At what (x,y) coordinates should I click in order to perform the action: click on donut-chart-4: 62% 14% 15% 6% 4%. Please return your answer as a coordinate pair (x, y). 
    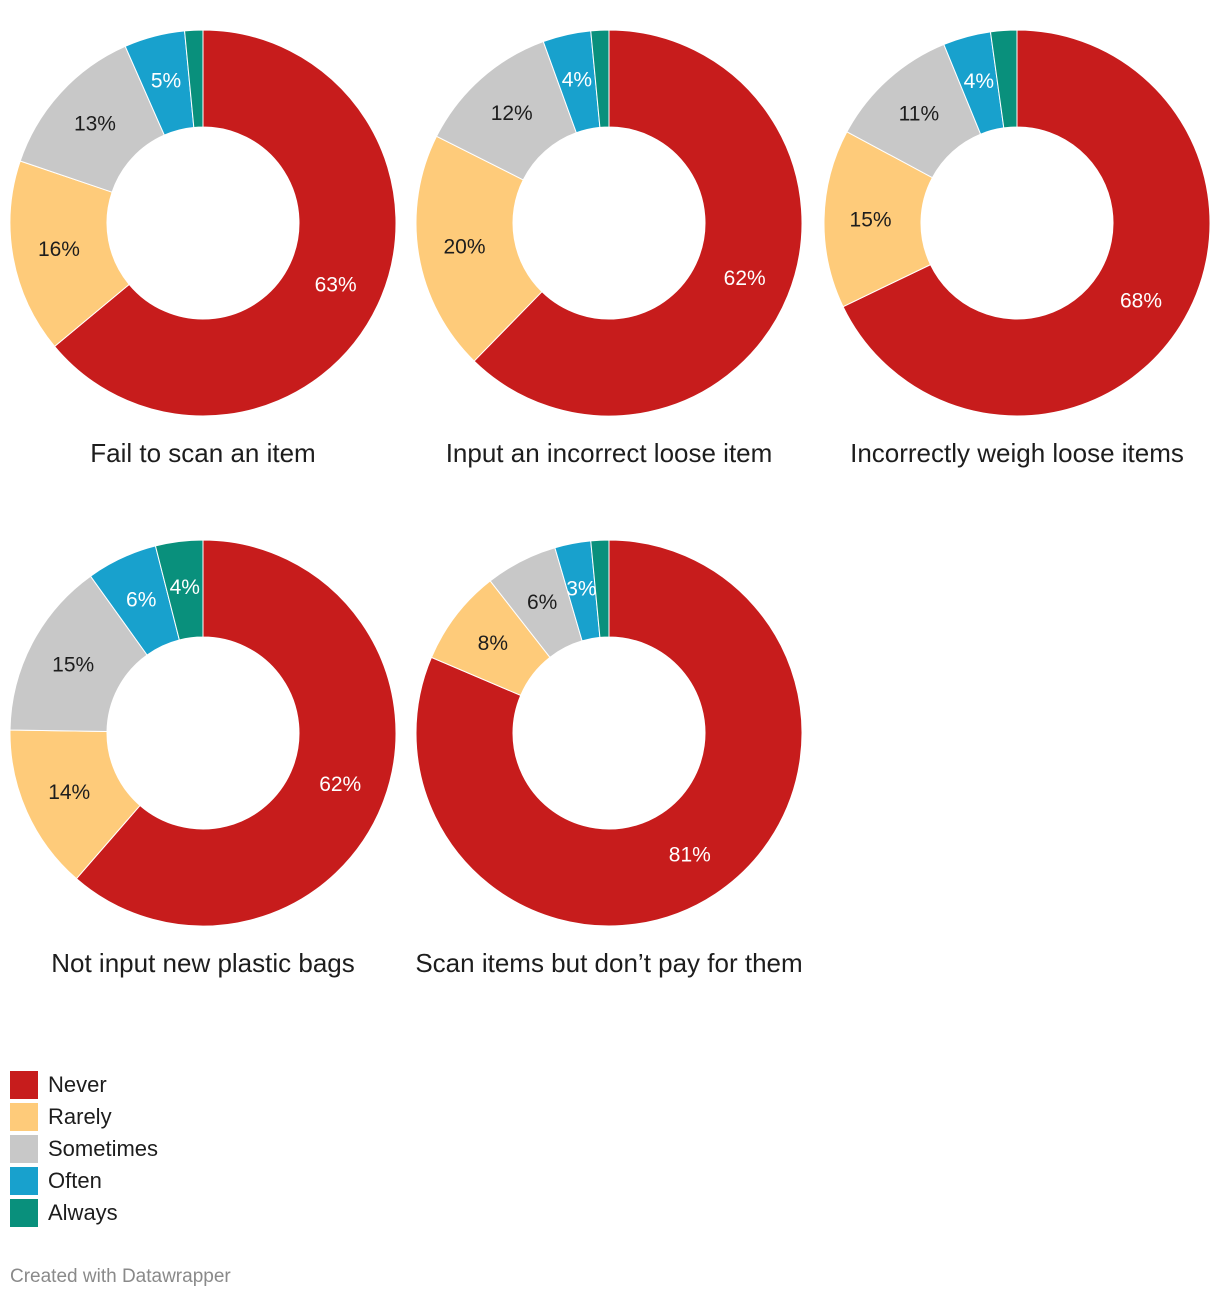
    Looking at the image, I should click on (203, 733).